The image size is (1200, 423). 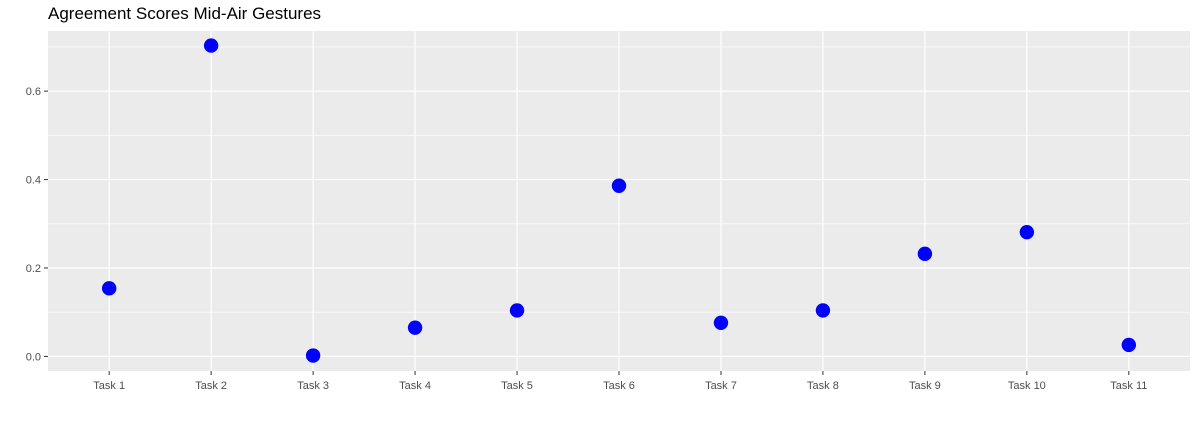 I want to click on x-tick-label: Task 8, so click(x=823, y=386).